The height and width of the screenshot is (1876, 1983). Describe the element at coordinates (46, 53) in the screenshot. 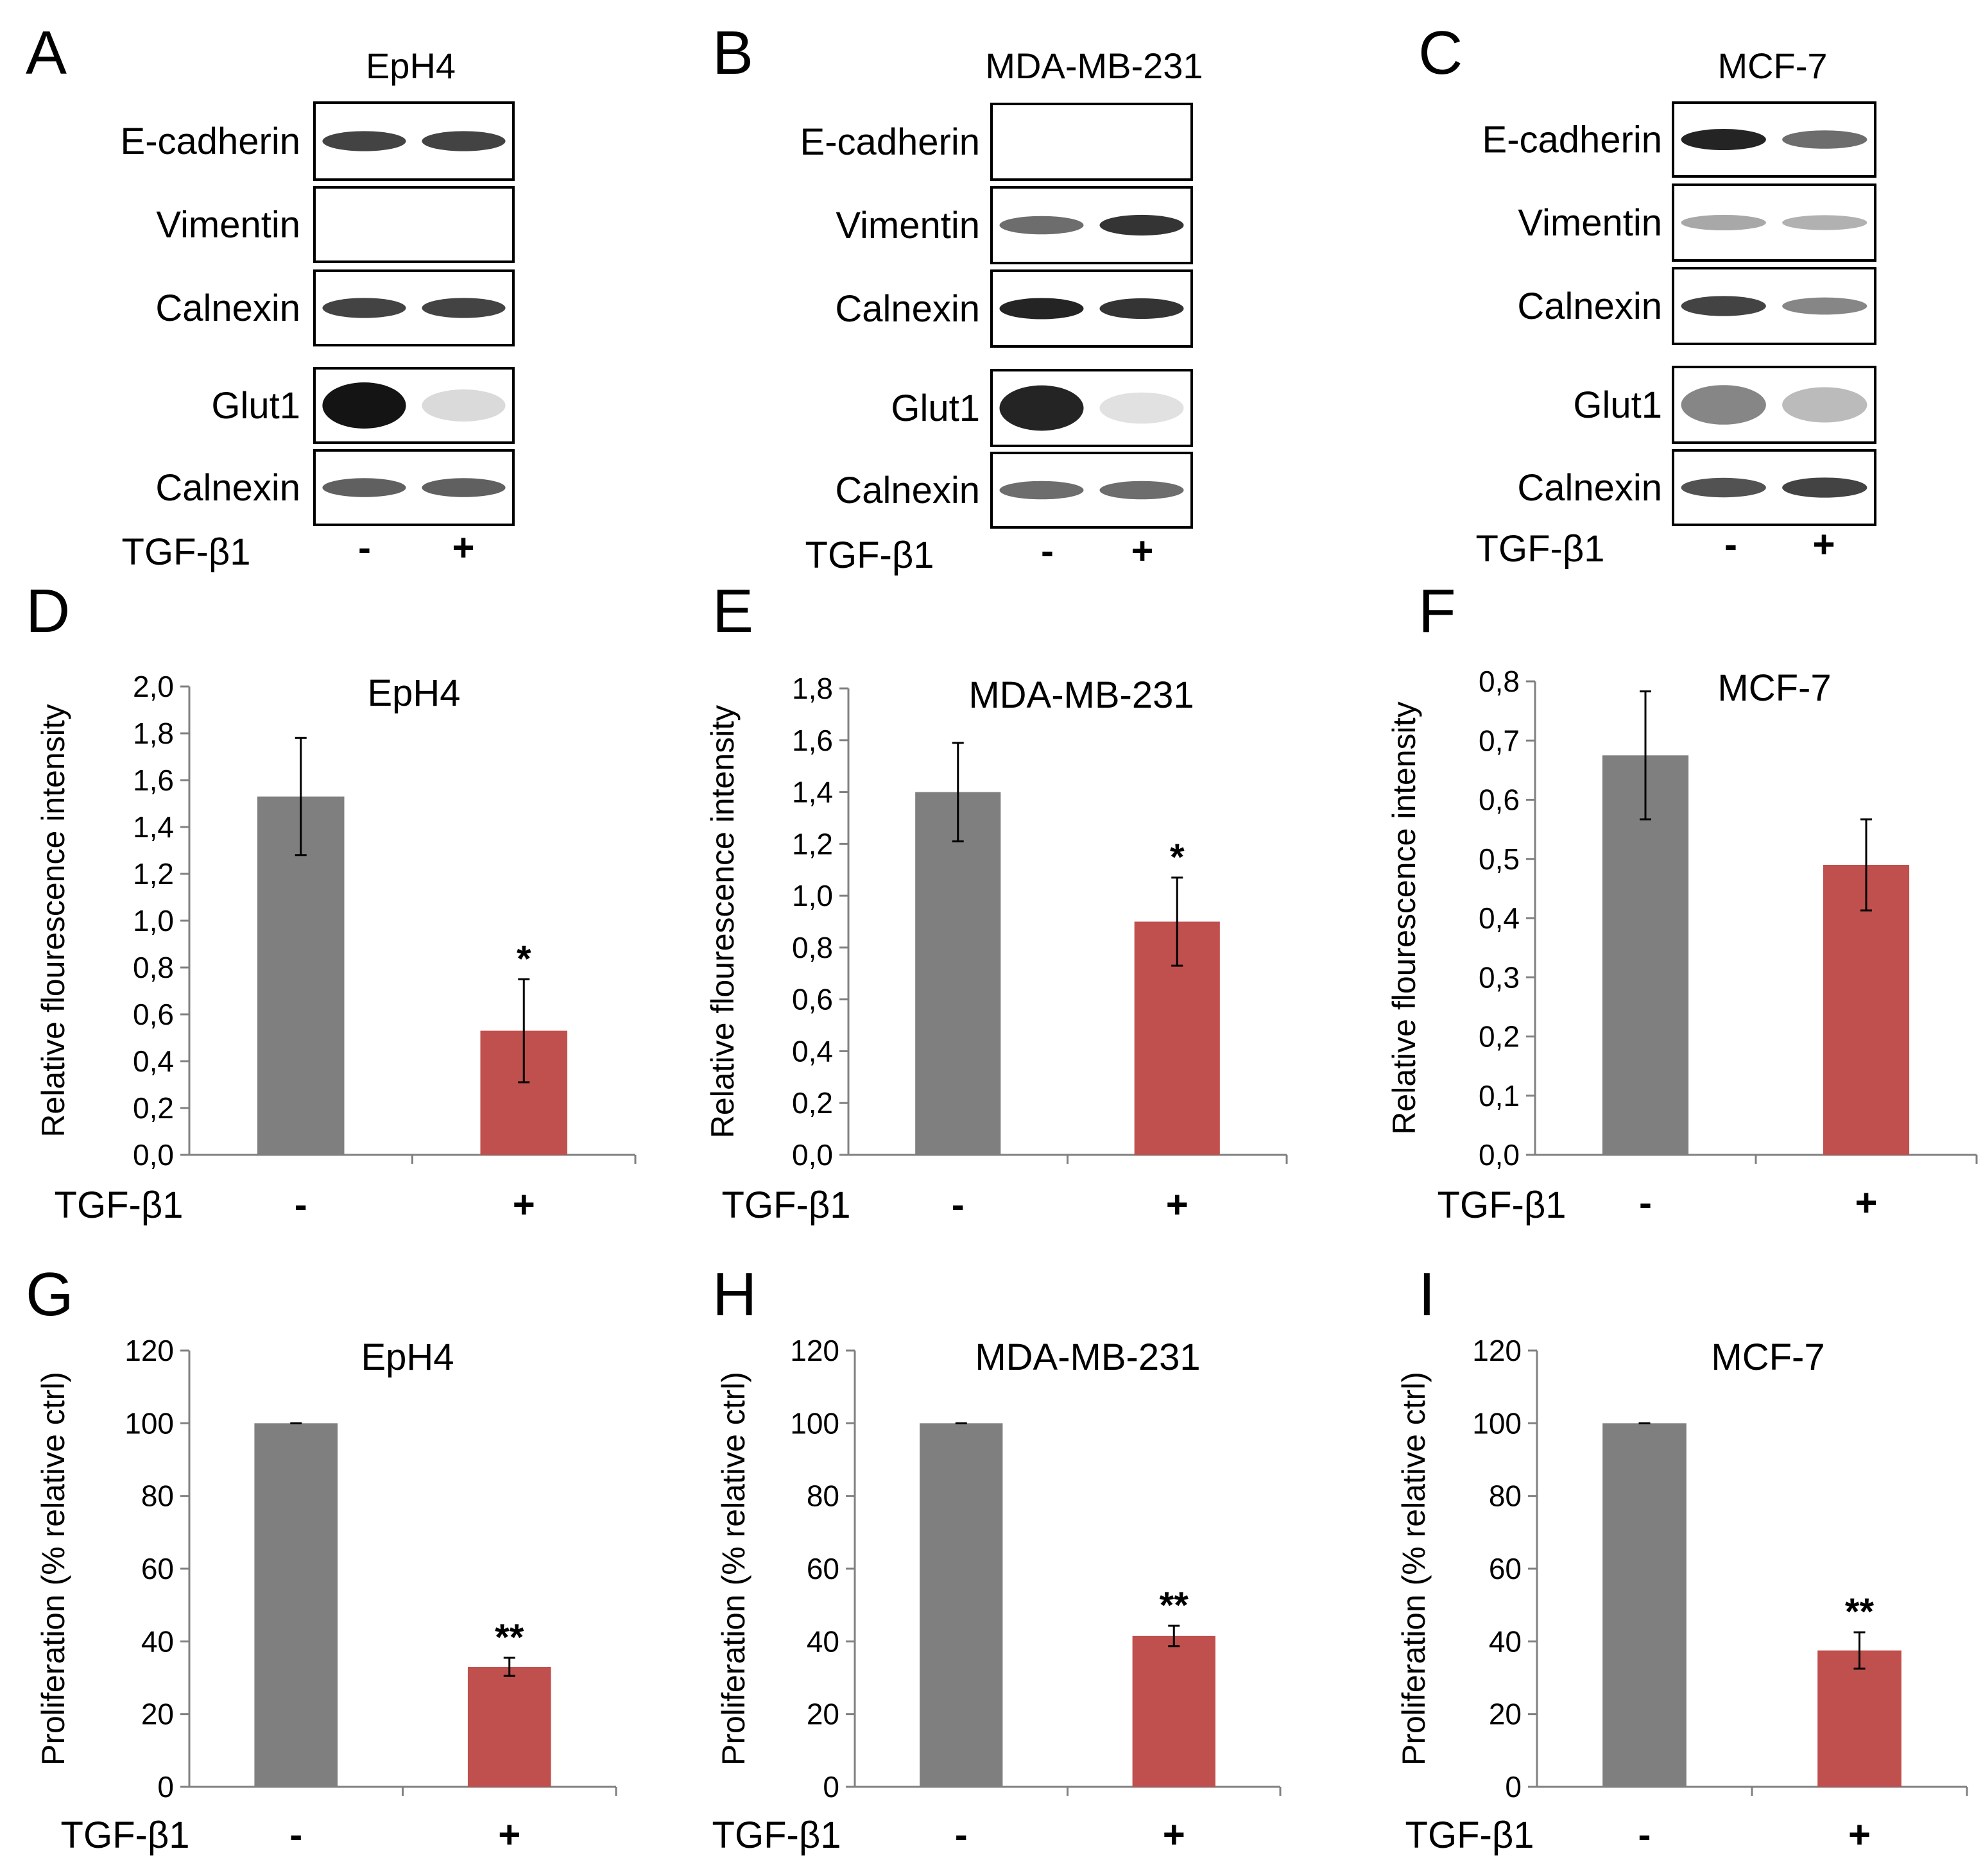

I see `panel-letter: A` at that location.